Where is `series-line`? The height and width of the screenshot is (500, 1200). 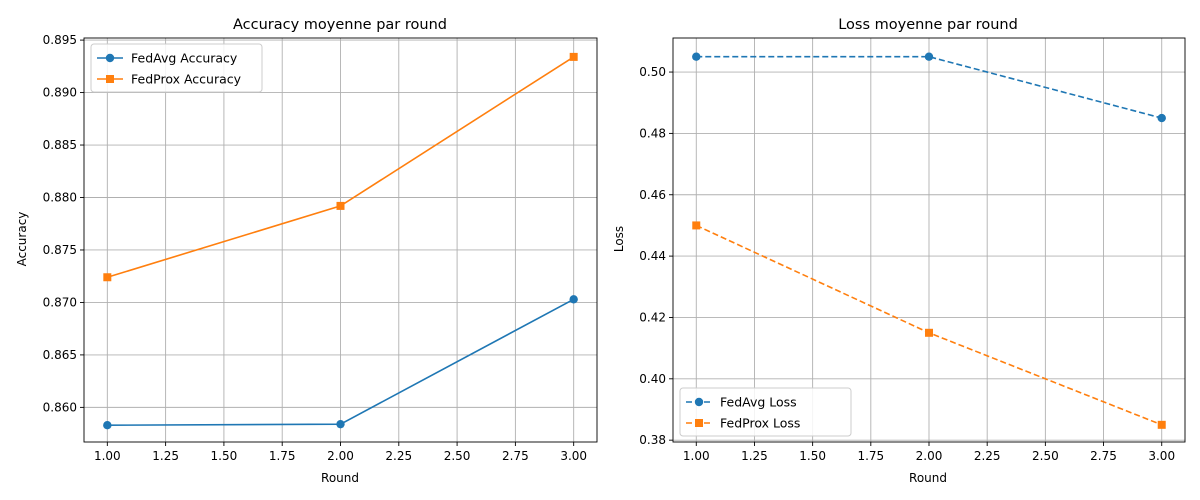
series-line is located at coordinates (929, 87).